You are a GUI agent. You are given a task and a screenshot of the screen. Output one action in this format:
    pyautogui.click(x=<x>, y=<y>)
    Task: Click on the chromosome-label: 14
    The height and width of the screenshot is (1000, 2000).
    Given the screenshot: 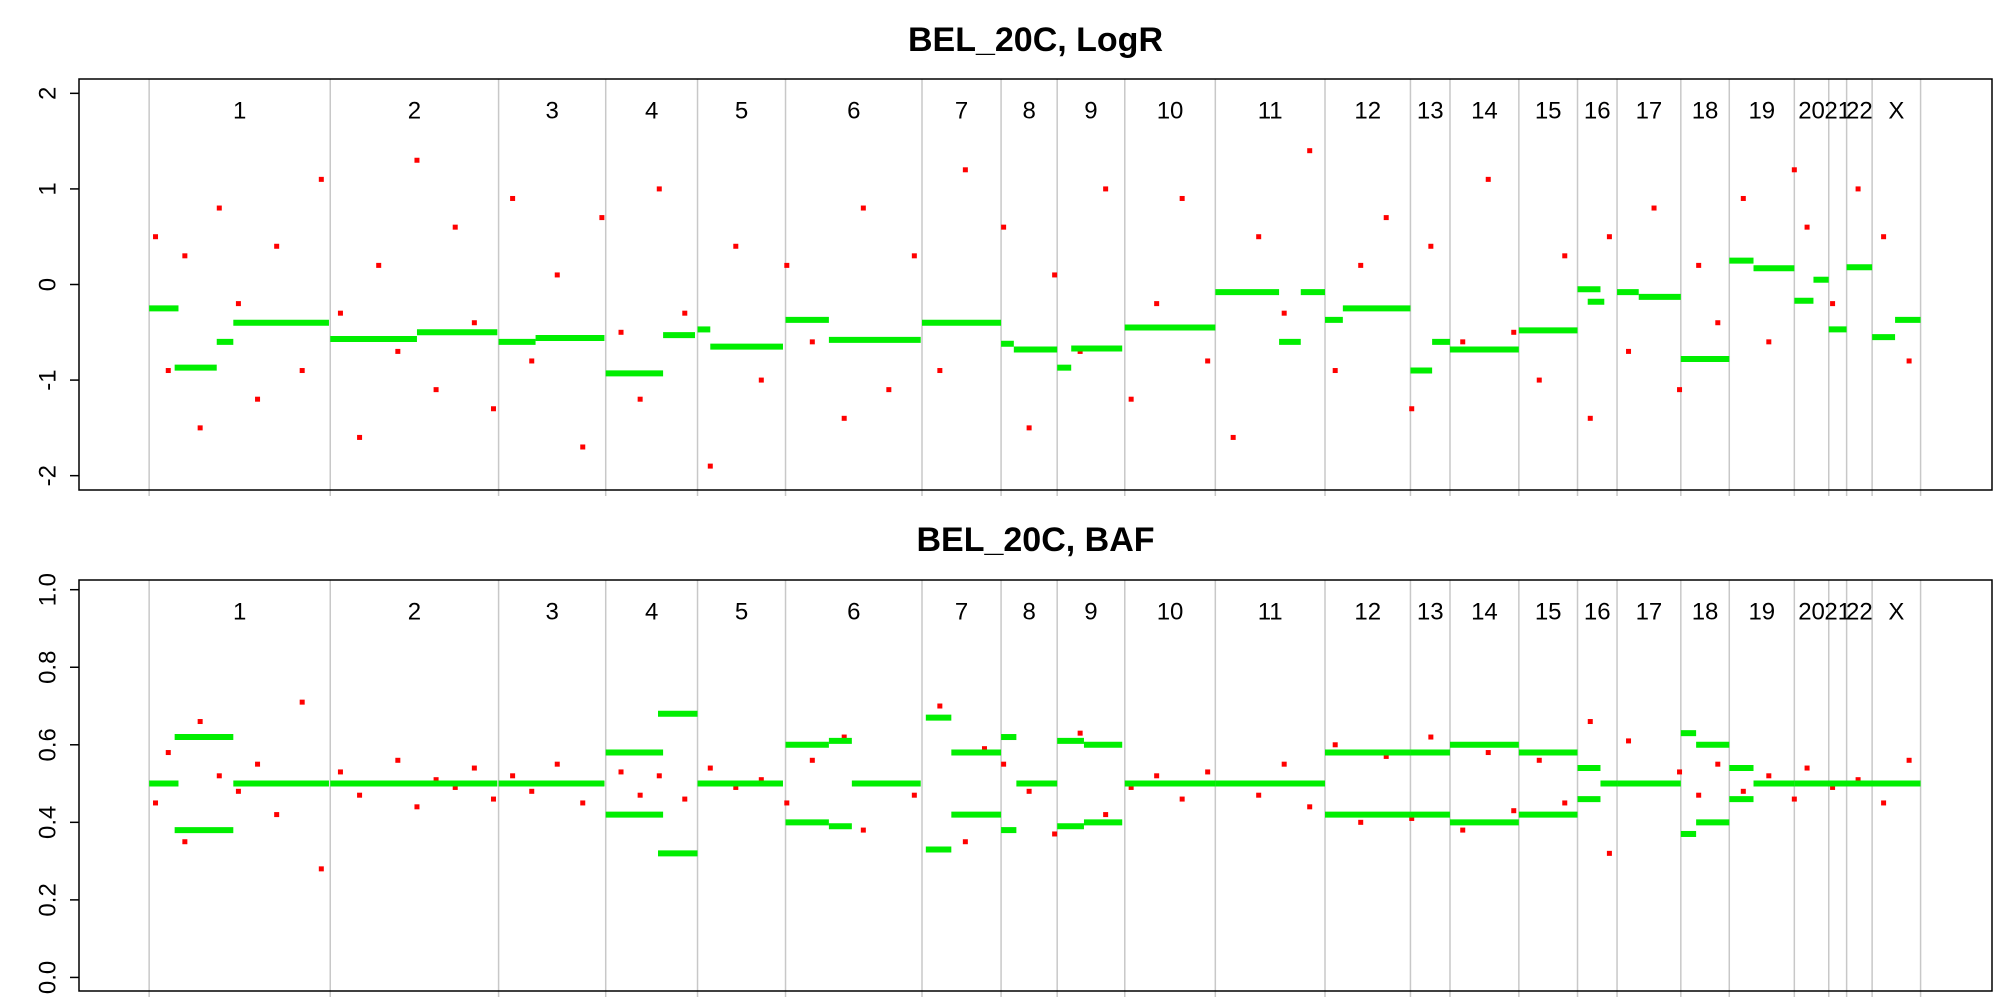 What is the action you would take?
    pyautogui.click(x=1484, y=110)
    